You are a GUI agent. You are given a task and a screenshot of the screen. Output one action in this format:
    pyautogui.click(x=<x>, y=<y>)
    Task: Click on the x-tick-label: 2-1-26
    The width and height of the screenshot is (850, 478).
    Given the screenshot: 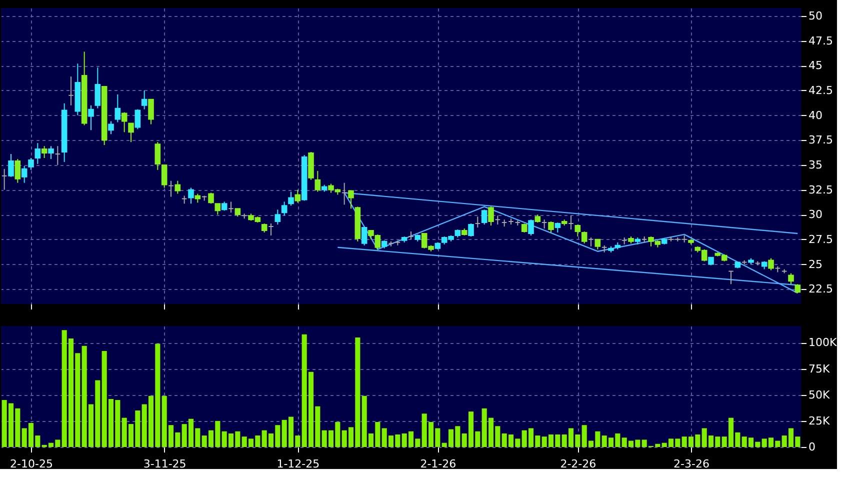 What is the action you would take?
    pyautogui.click(x=438, y=464)
    